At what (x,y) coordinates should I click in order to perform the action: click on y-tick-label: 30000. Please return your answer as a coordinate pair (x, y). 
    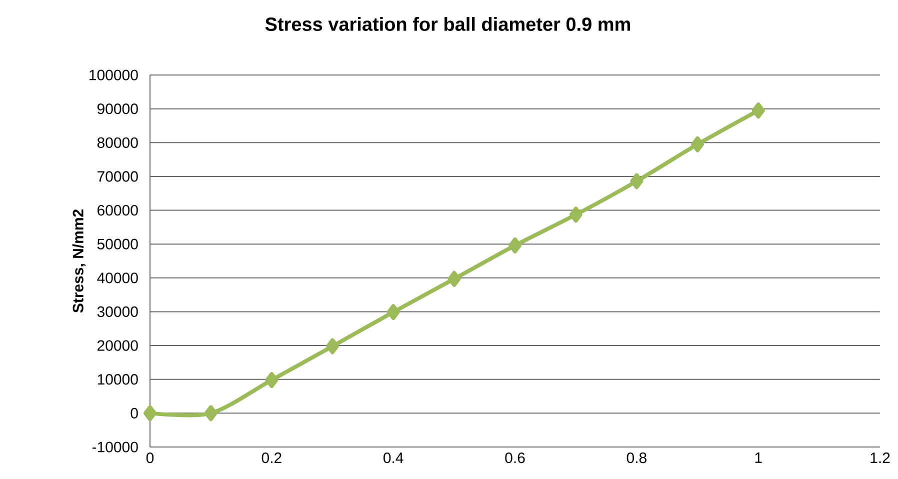
    Looking at the image, I should click on (117, 312).